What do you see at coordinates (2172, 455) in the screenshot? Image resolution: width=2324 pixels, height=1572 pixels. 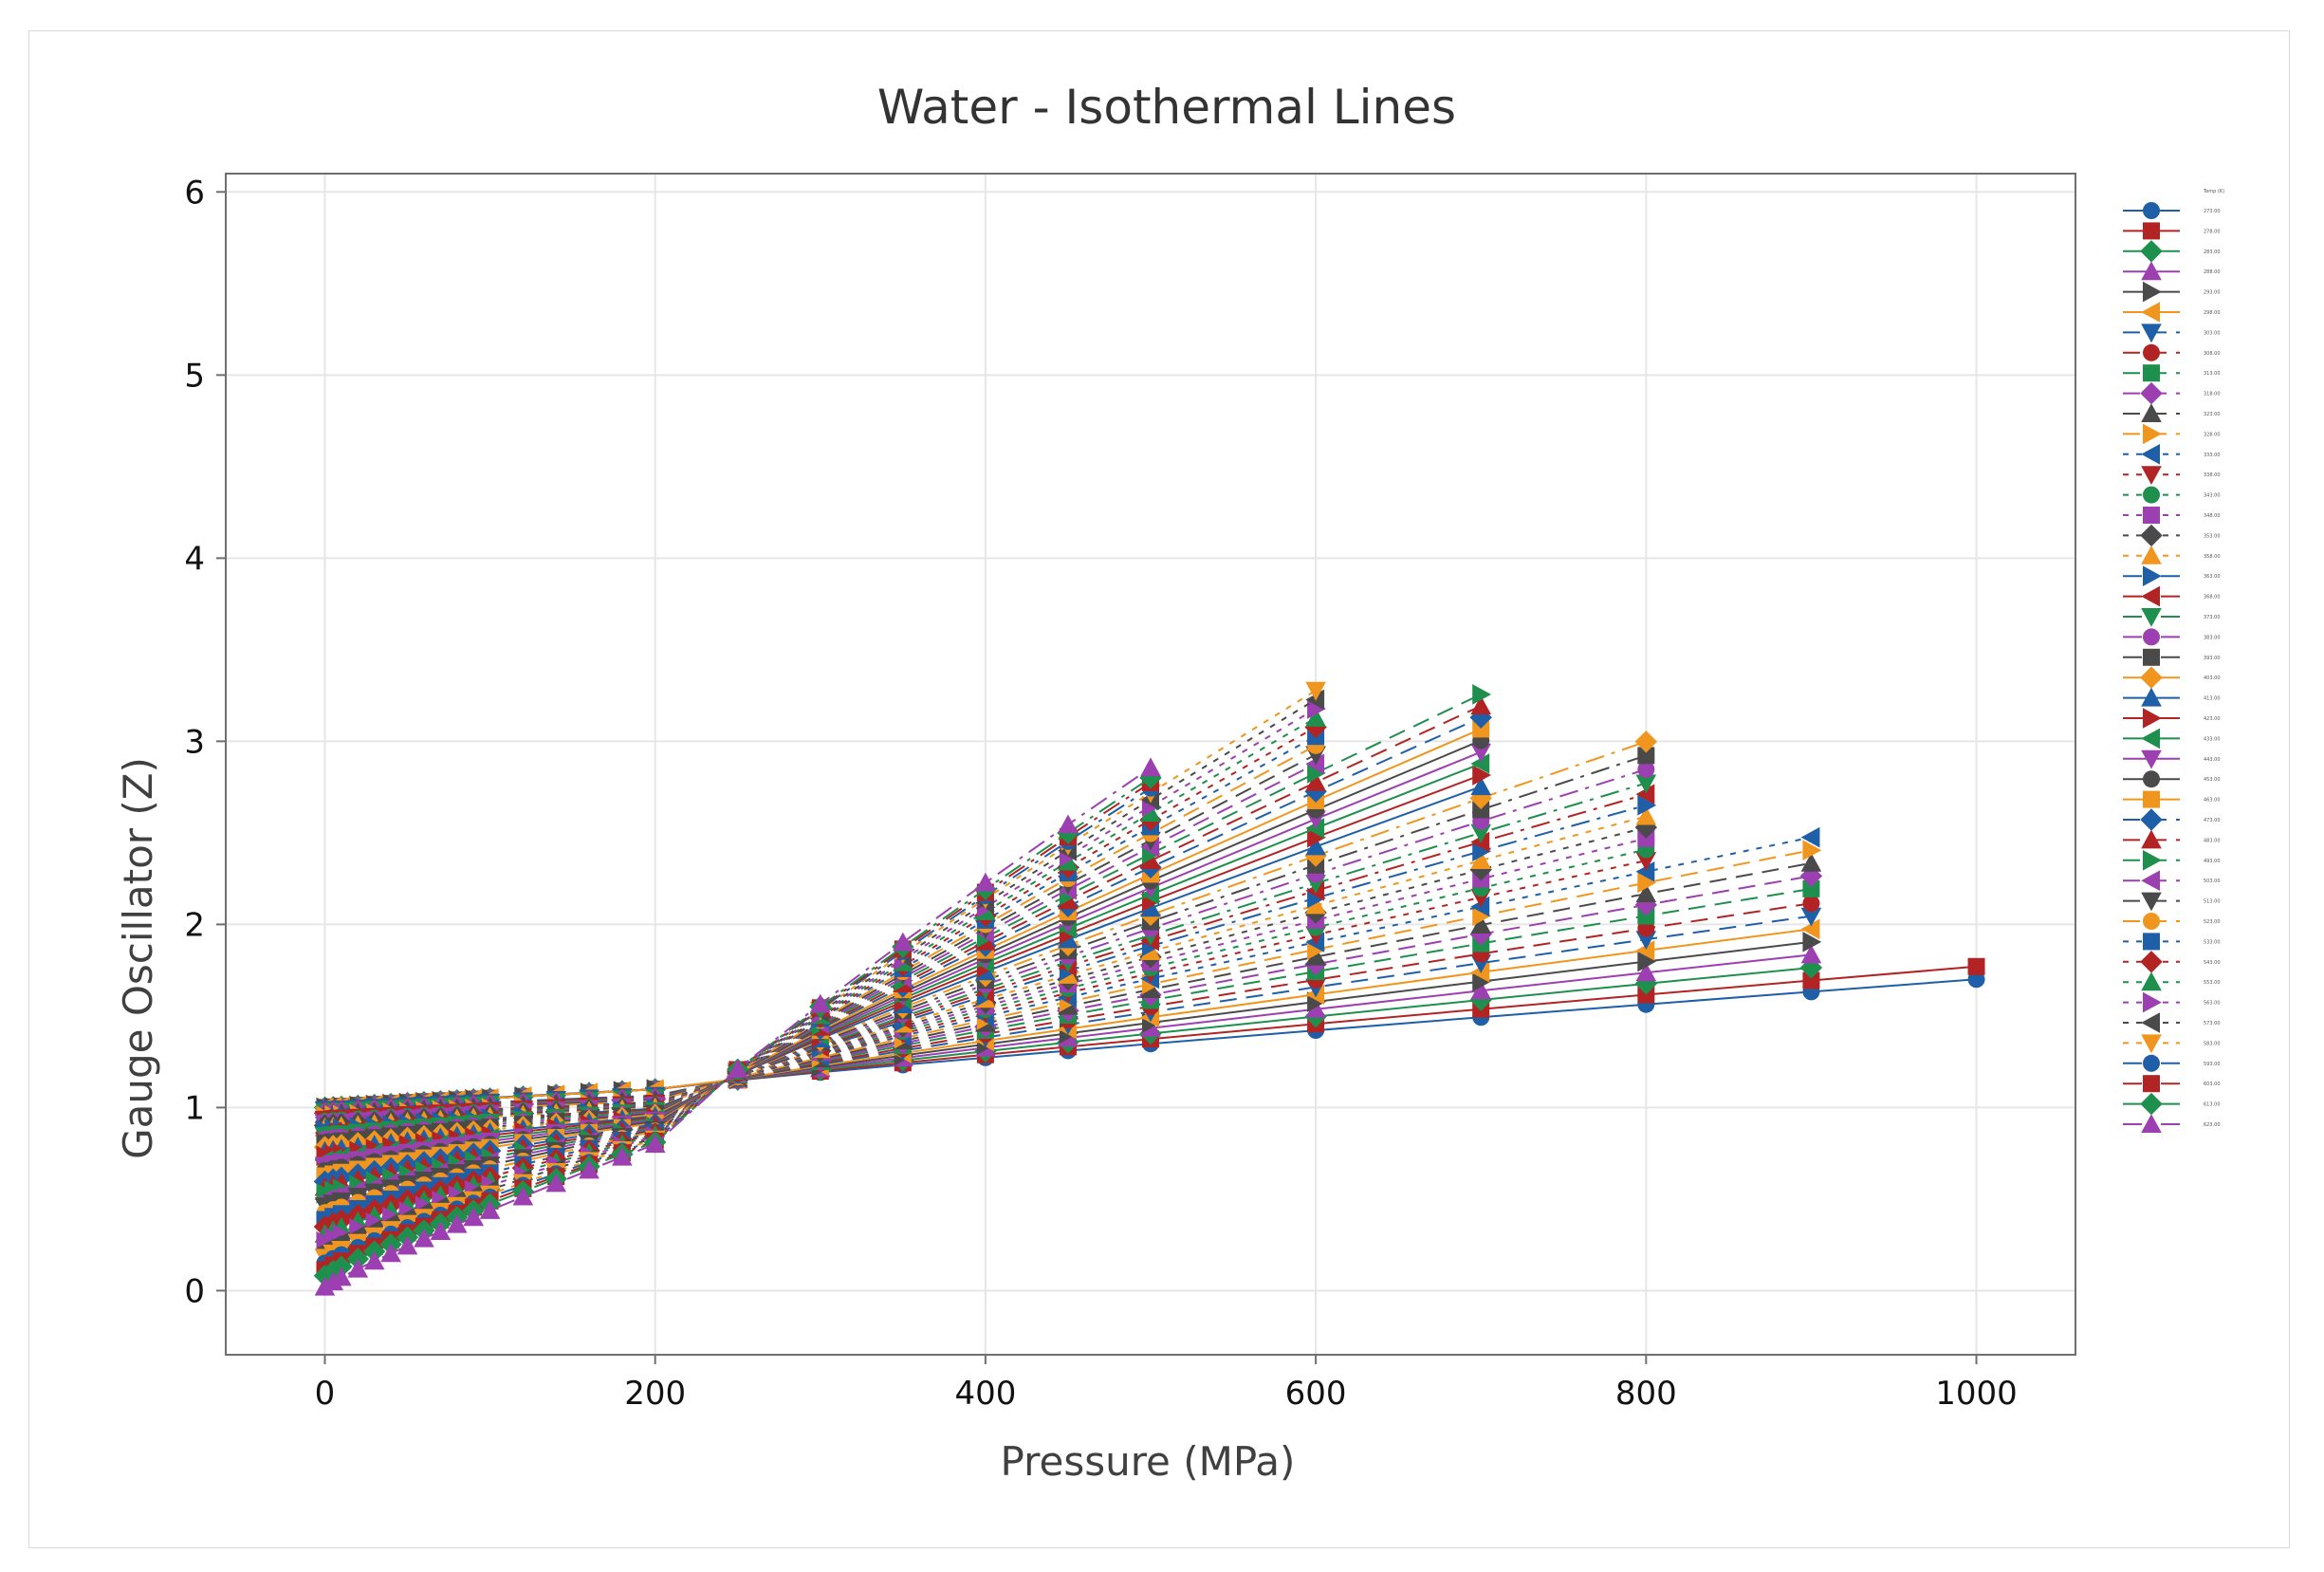 I see `legend-item: 333.00` at bounding box center [2172, 455].